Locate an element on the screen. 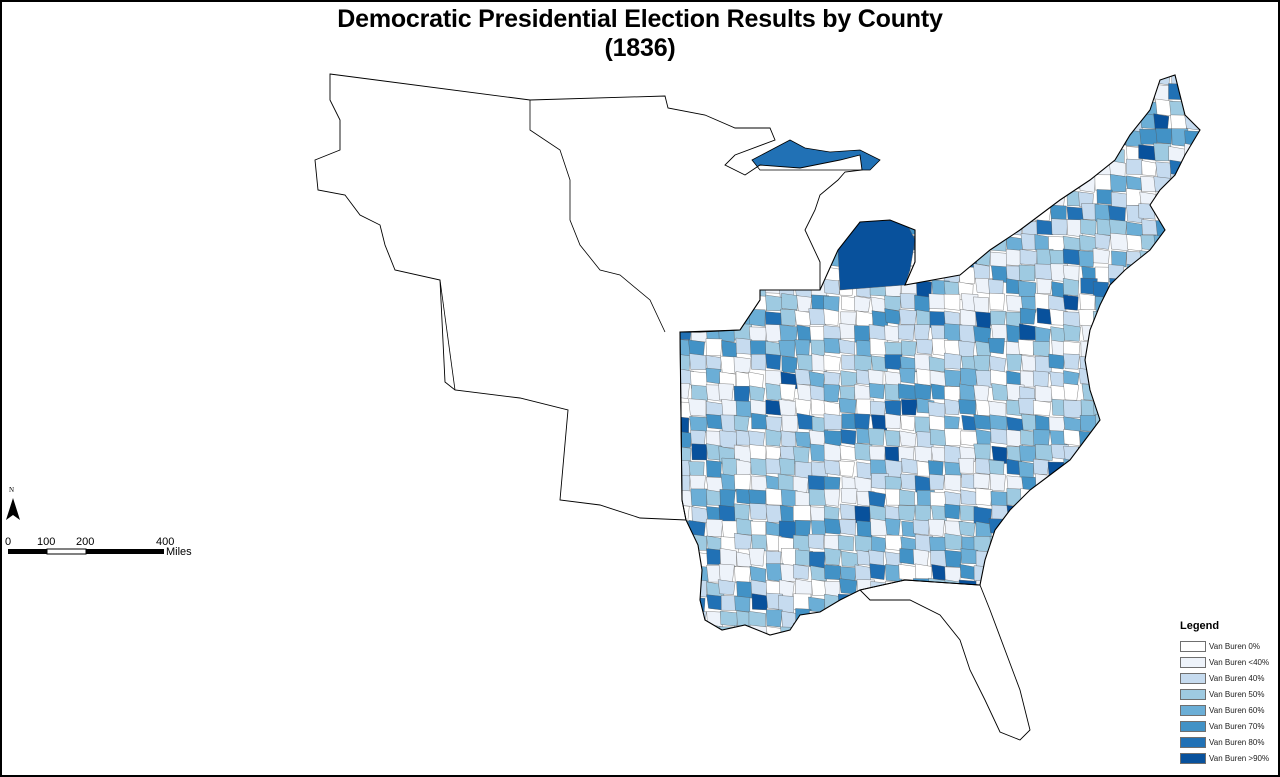  legend-swatch is located at coordinates (1193, 758).